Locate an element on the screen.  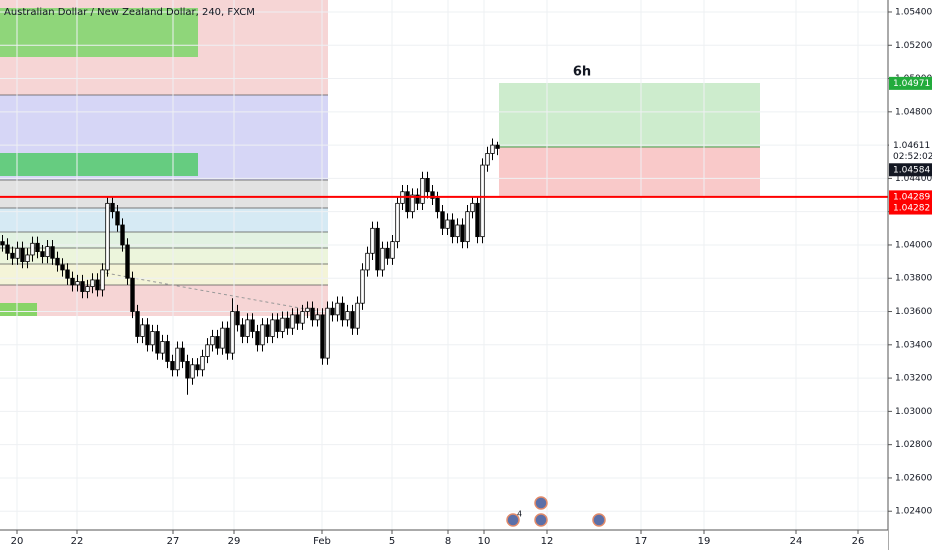
x-tick-label: 5 is located at coordinates (392, 541).